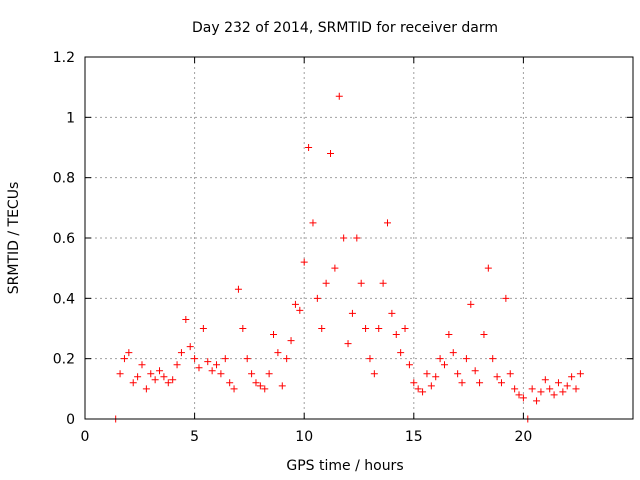  I want to click on y-tick-label: 1, so click(70, 118).